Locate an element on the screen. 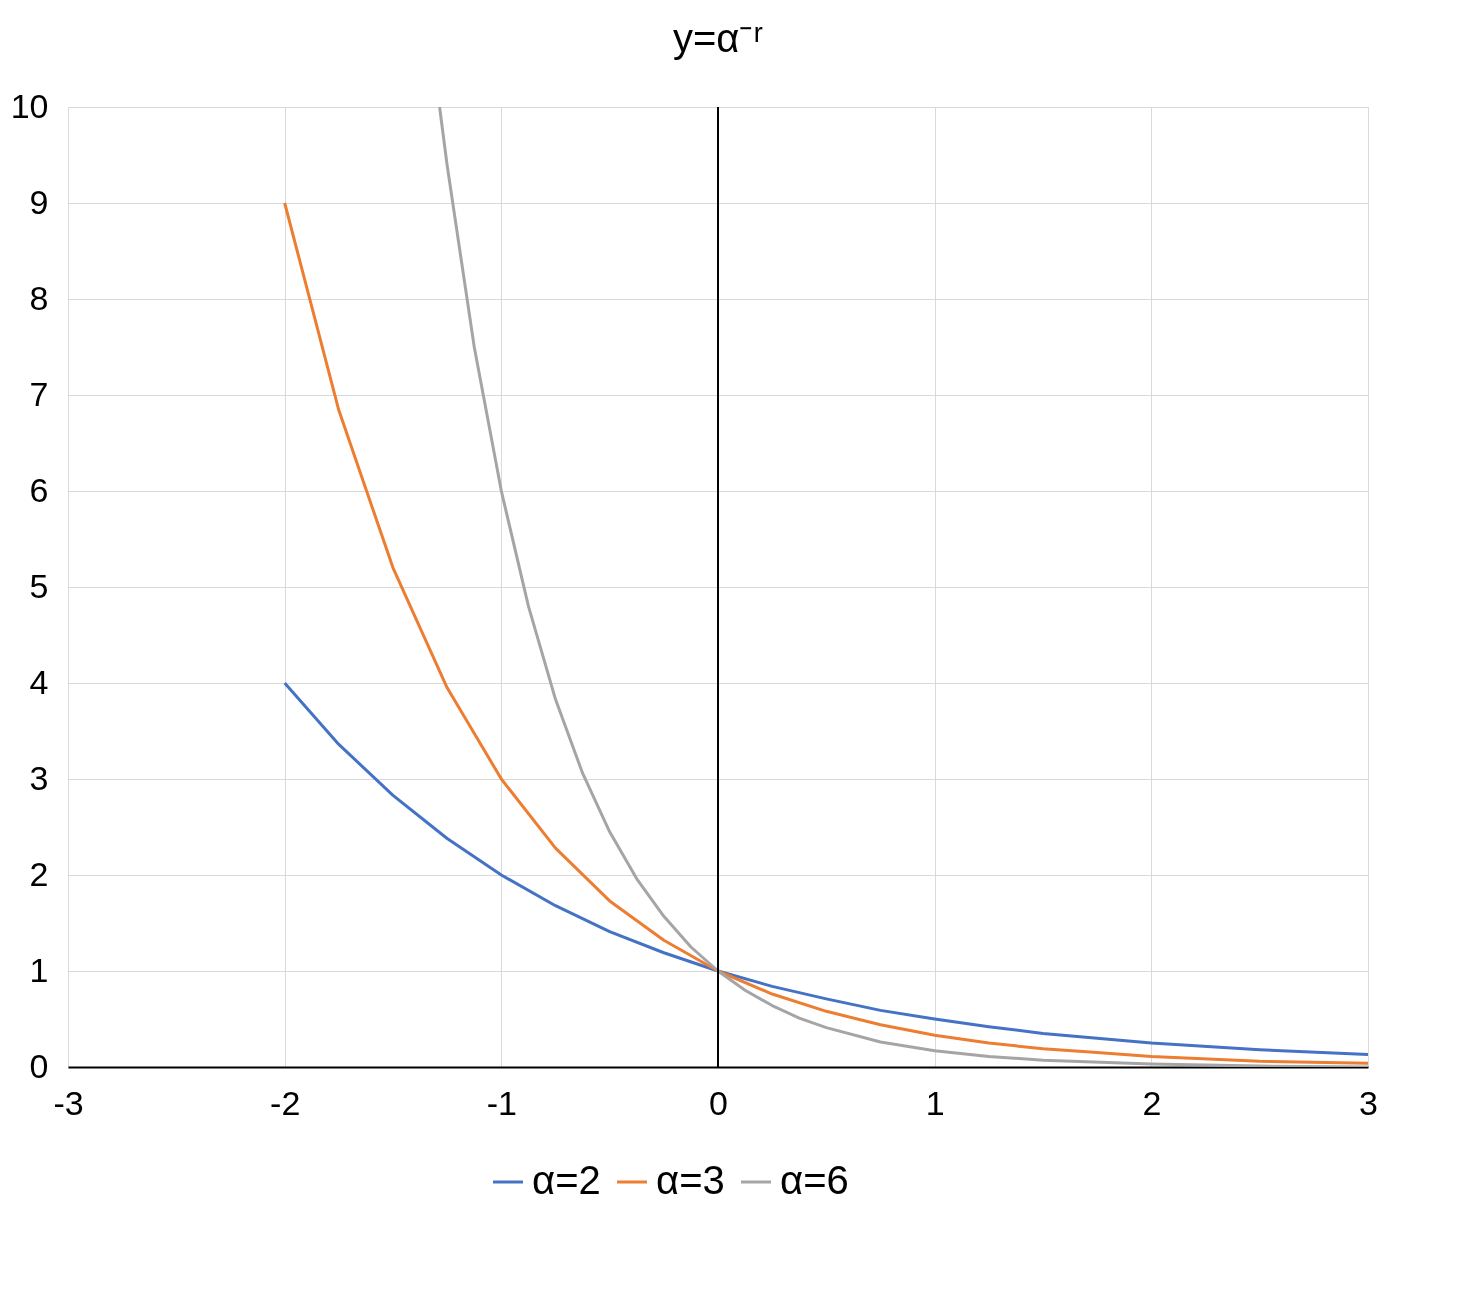 The width and height of the screenshot is (1478, 1303). y-tick-label: 7 is located at coordinates (39, 393).